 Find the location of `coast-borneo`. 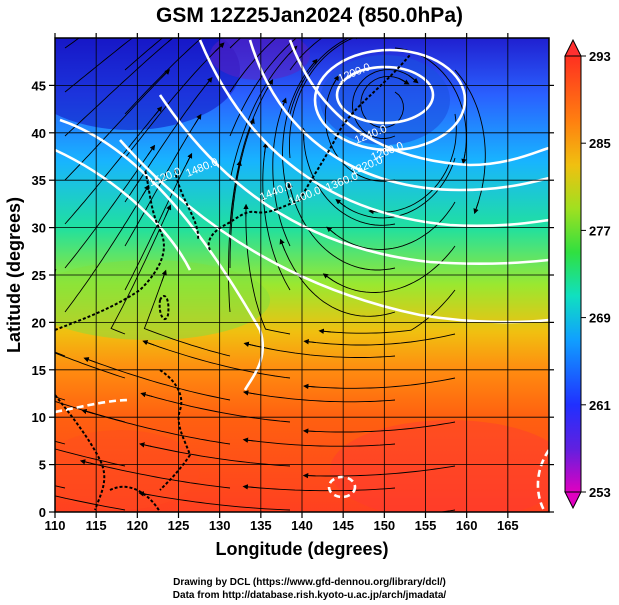

coast-borneo is located at coordinates (135, 498).